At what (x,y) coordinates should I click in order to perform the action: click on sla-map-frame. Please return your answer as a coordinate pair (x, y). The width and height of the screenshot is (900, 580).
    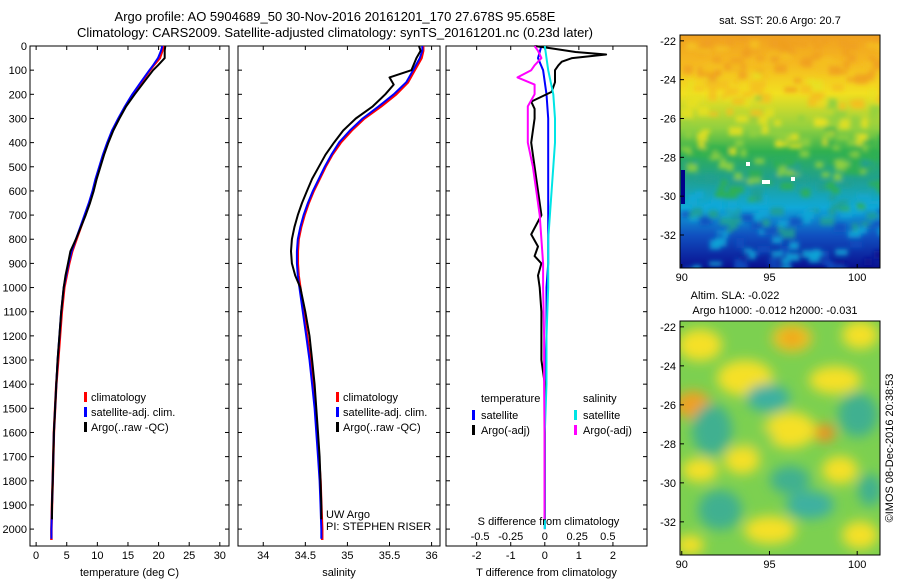
    Looking at the image, I should click on (780, 438).